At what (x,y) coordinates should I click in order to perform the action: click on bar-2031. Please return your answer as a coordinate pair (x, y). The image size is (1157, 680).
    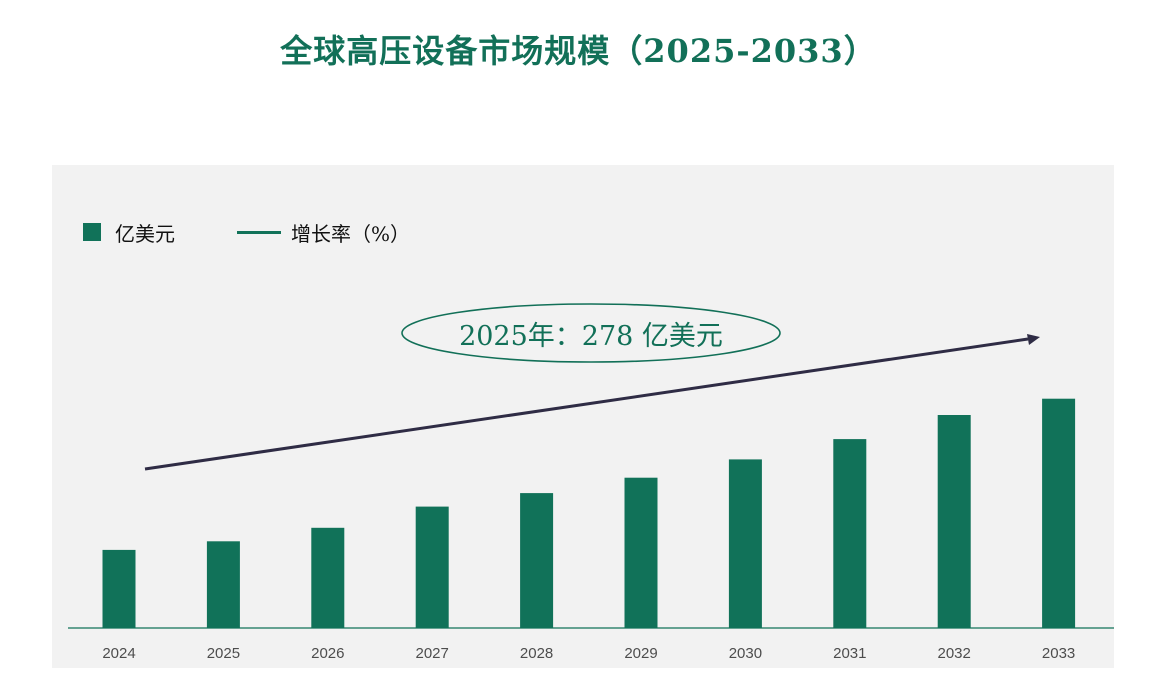
    Looking at the image, I should click on (850, 533).